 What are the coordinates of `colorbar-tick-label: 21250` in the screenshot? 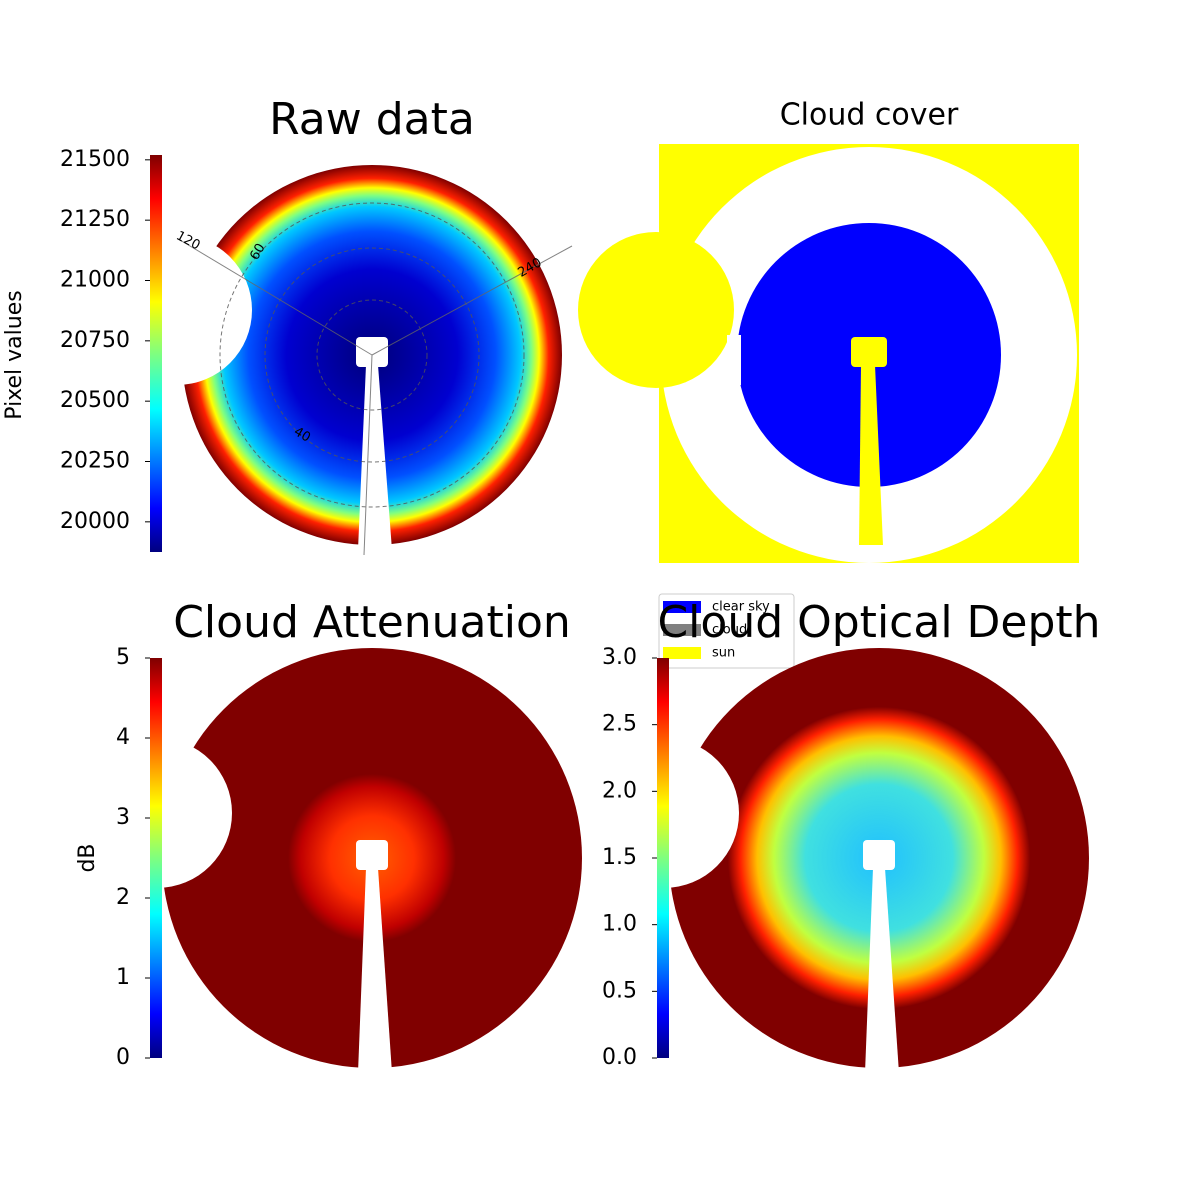 It's located at (95, 219).